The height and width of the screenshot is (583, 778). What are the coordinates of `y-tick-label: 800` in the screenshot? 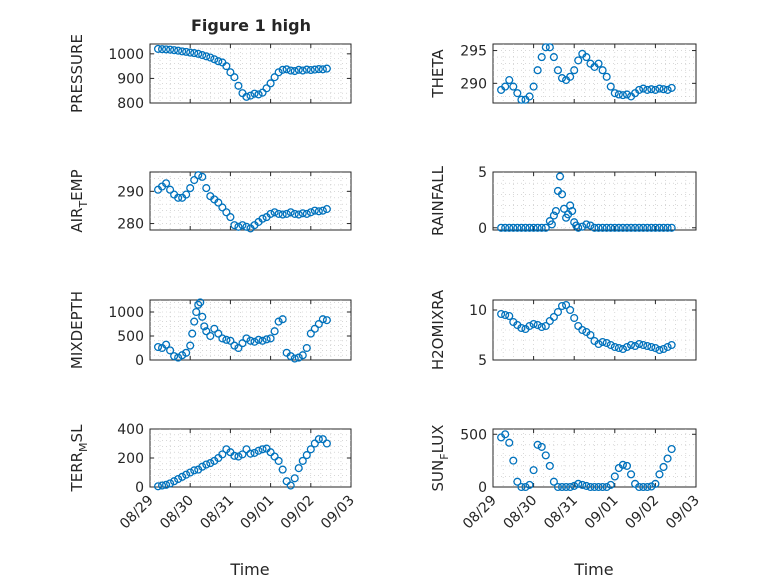 It's located at (130, 104).